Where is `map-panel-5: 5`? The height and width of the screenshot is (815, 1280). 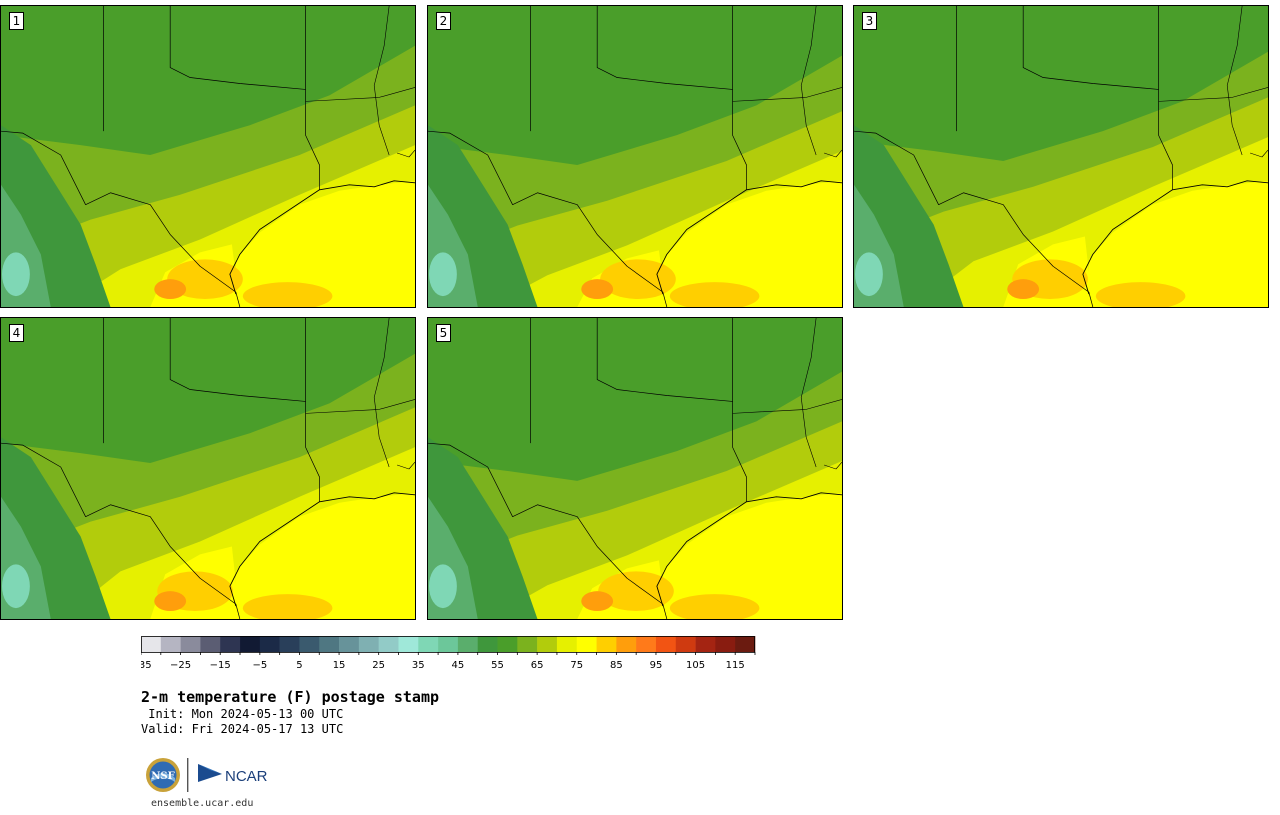 map-panel-5: 5 is located at coordinates (635, 468).